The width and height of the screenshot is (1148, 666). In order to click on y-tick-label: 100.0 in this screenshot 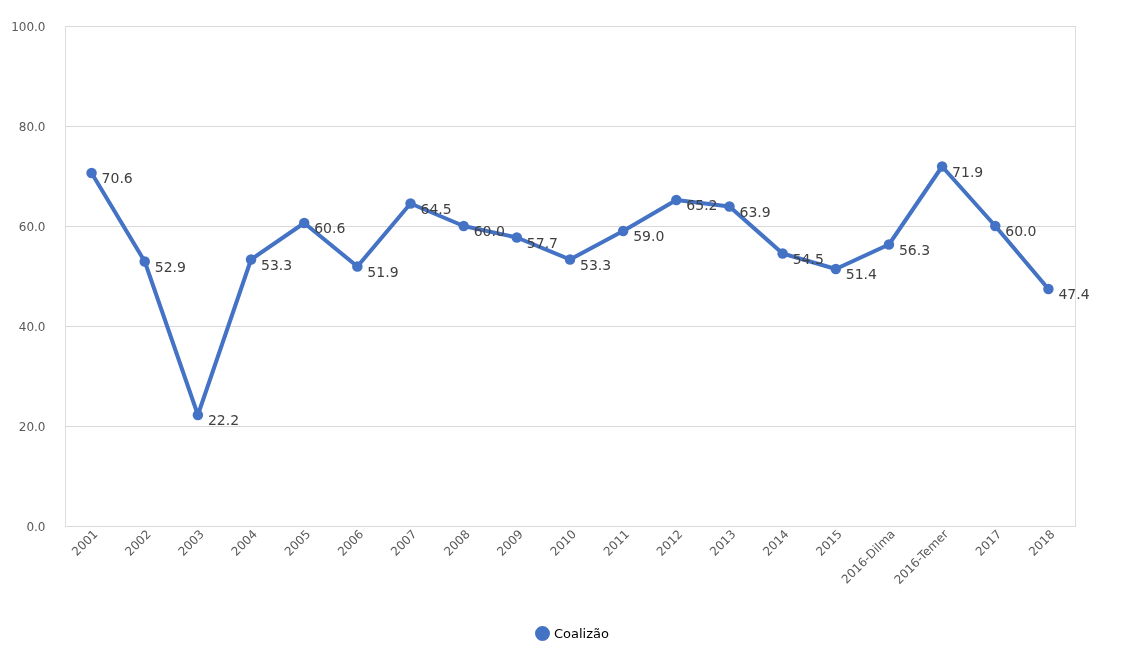, I will do `click(28, 26)`.